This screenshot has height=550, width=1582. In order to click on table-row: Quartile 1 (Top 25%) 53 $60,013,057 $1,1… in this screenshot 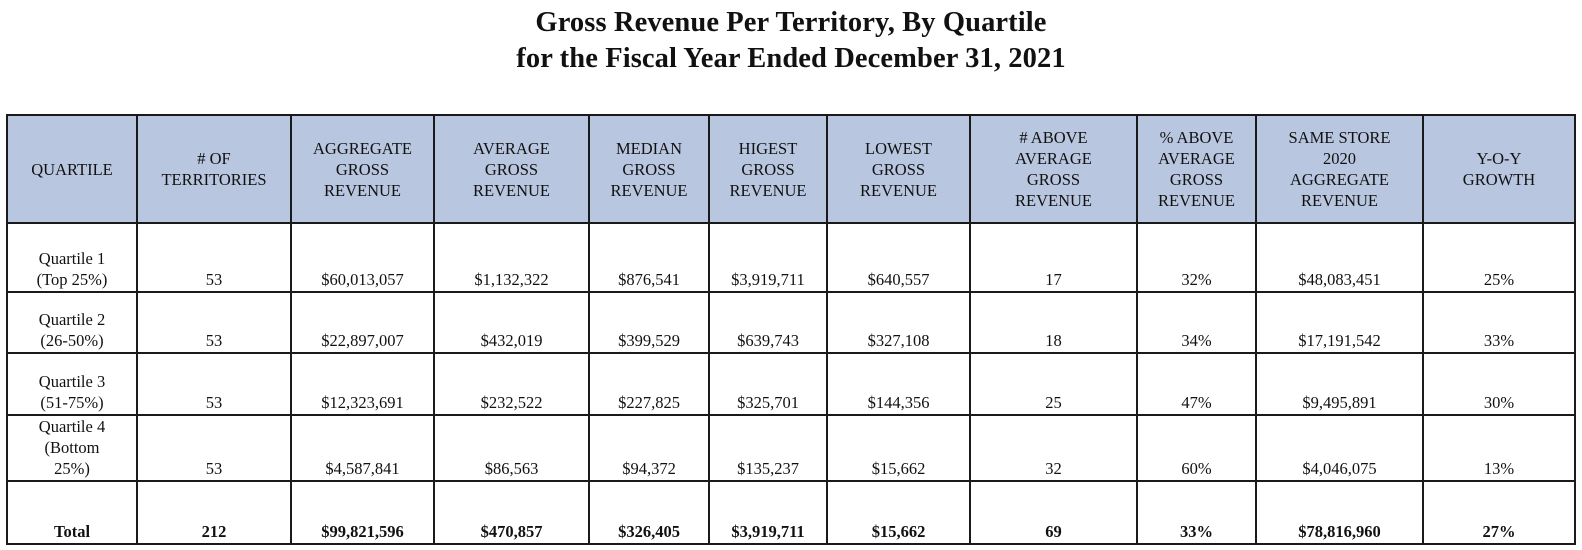, I will do `click(791, 257)`.